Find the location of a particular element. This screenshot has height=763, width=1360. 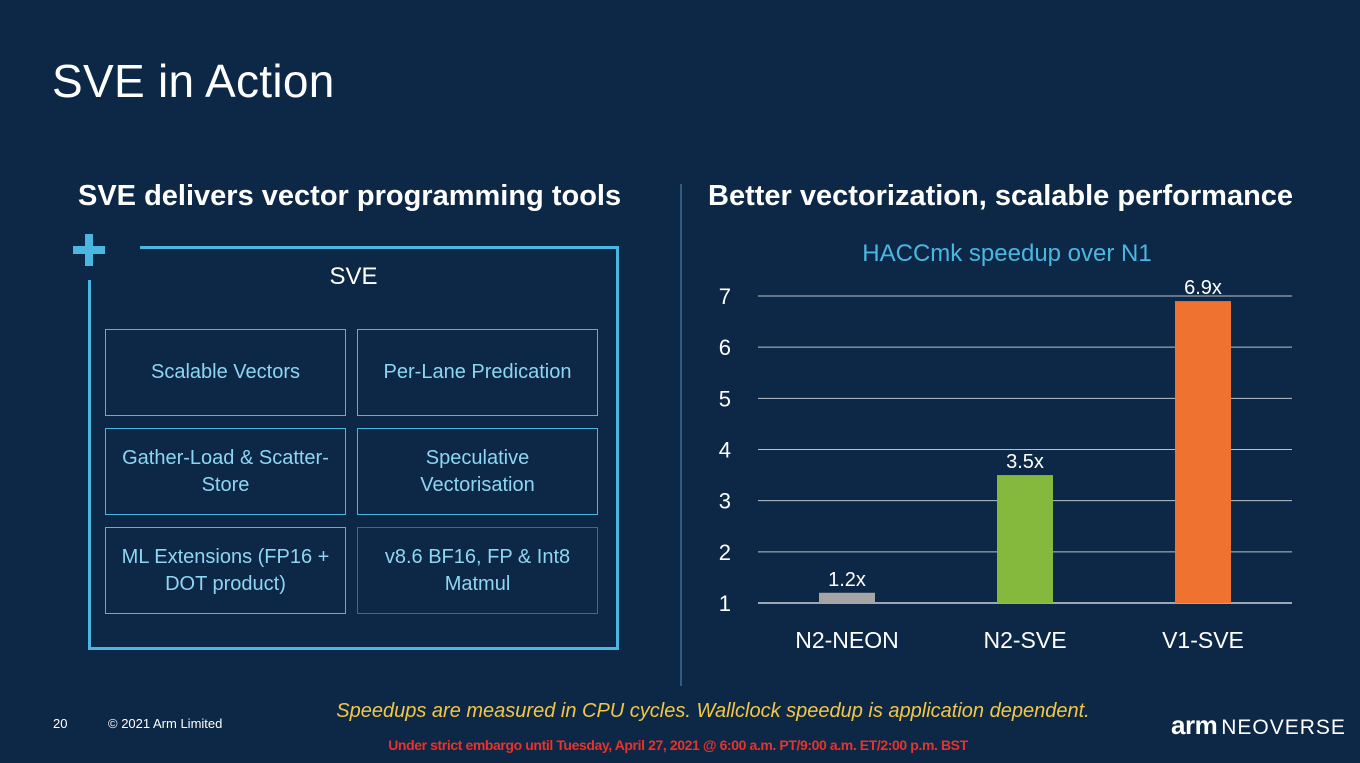

feature-v86-matmul: v8.6 BF16, FP & Int8 Matmul is located at coordinates (477, 570).